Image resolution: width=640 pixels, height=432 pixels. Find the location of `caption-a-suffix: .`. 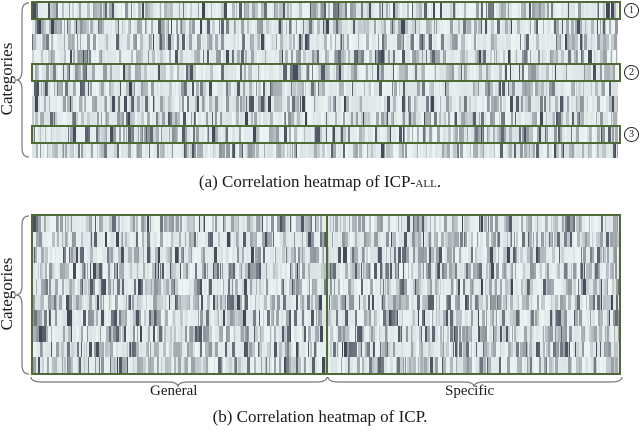

caption-a-suffix: . is located at coordinates (439, 181).